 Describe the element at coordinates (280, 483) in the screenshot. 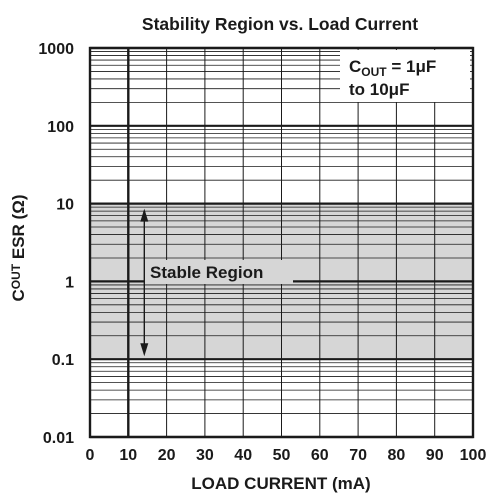

I see `x-axis-label: LOAD CURRENT (mA)` at that location.